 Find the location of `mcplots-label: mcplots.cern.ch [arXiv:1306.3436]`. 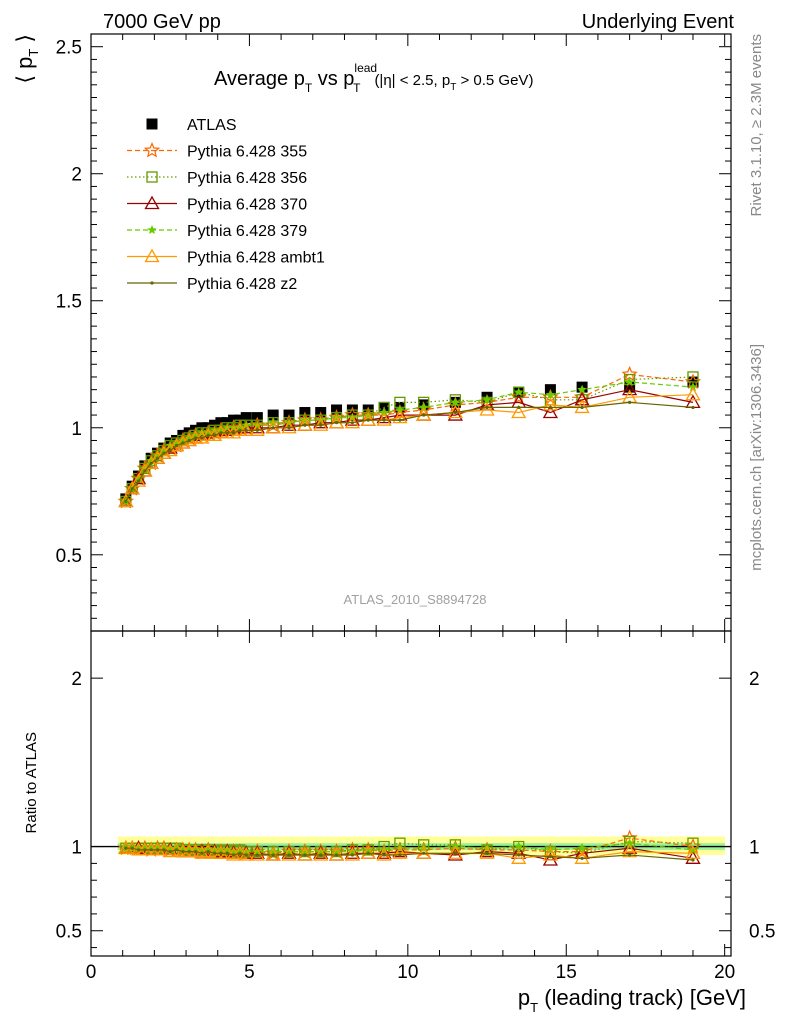

mcplots-label: mcplots.cern.ch [arXiv:1306.3436] is located at coordinates (756, 457).